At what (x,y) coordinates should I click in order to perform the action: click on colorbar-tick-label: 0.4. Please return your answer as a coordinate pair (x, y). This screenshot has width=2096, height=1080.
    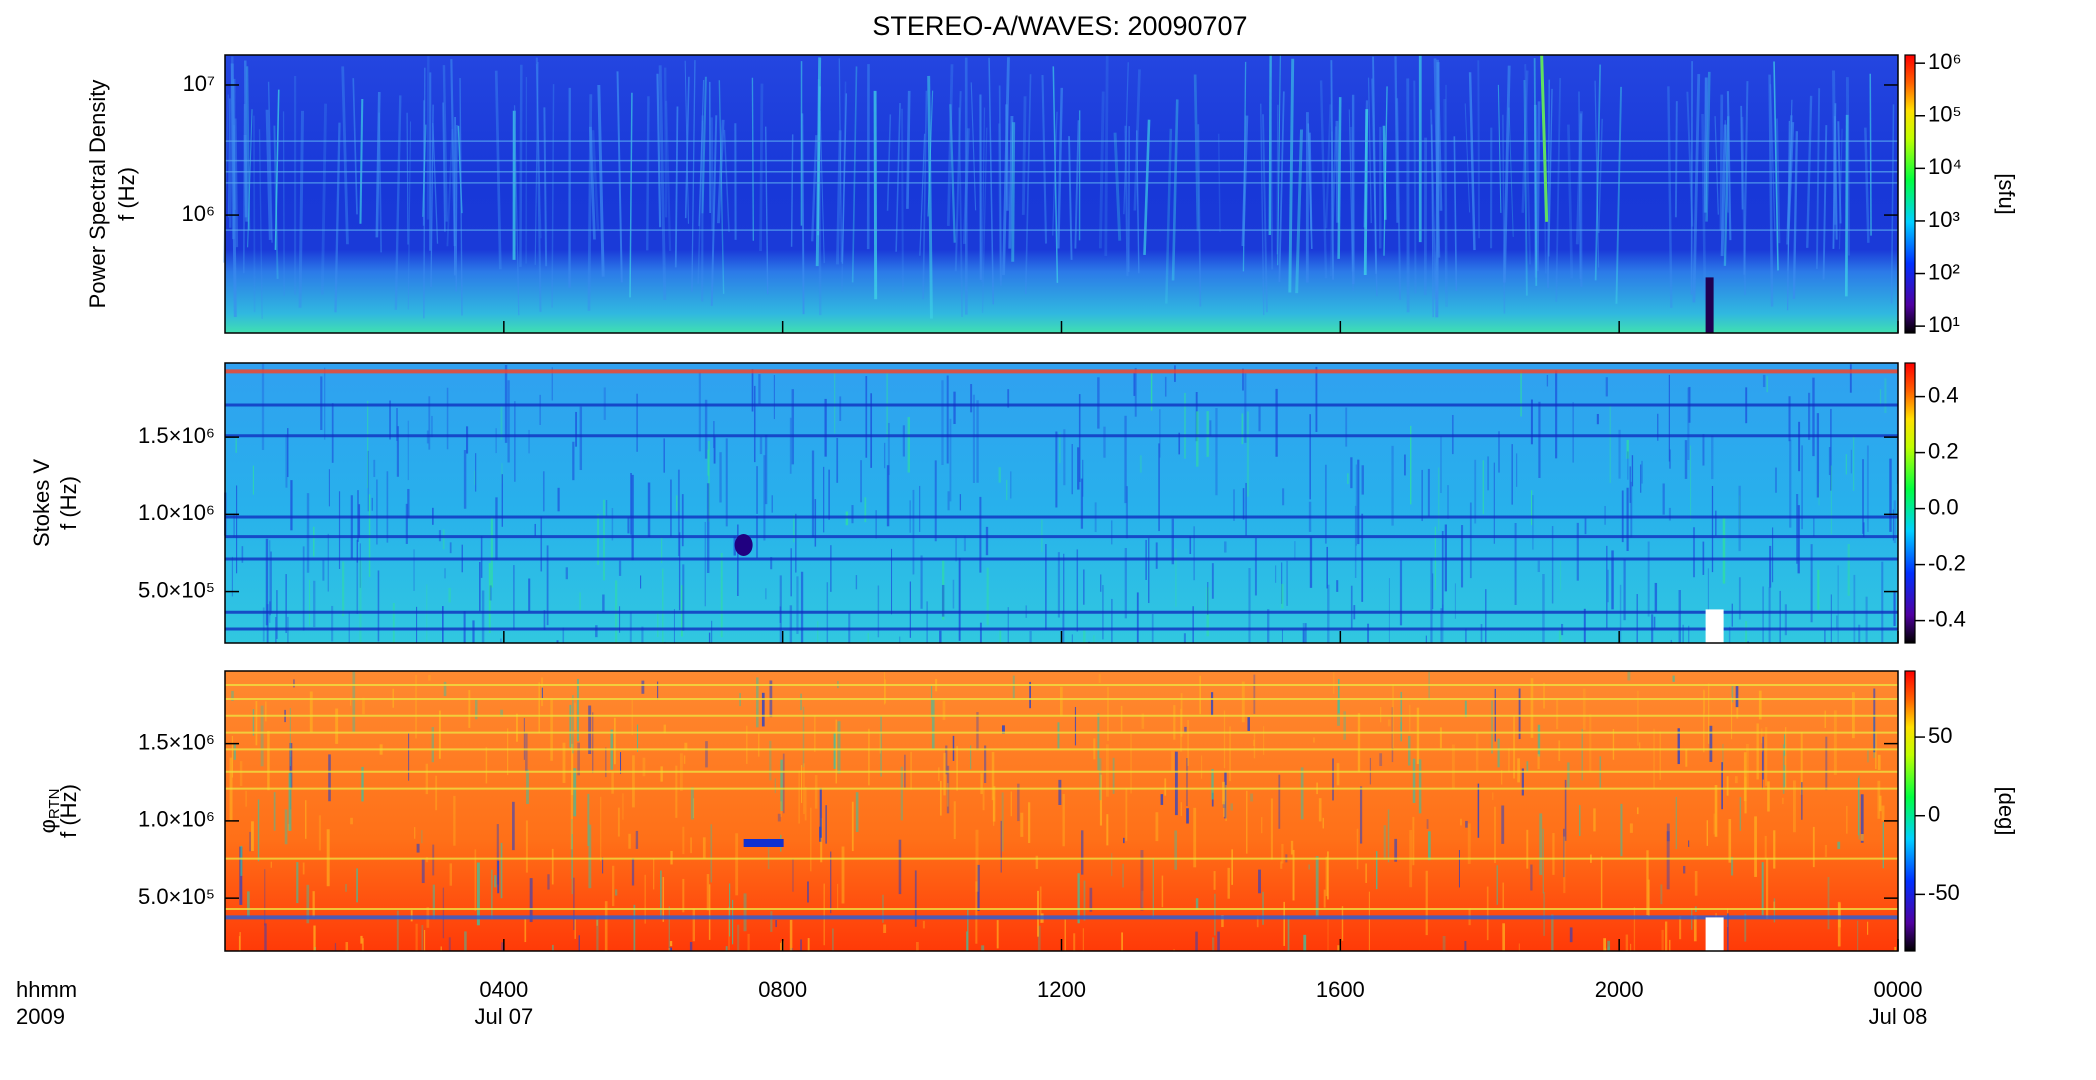
    Looking at the image, I should click on (1943, 394).